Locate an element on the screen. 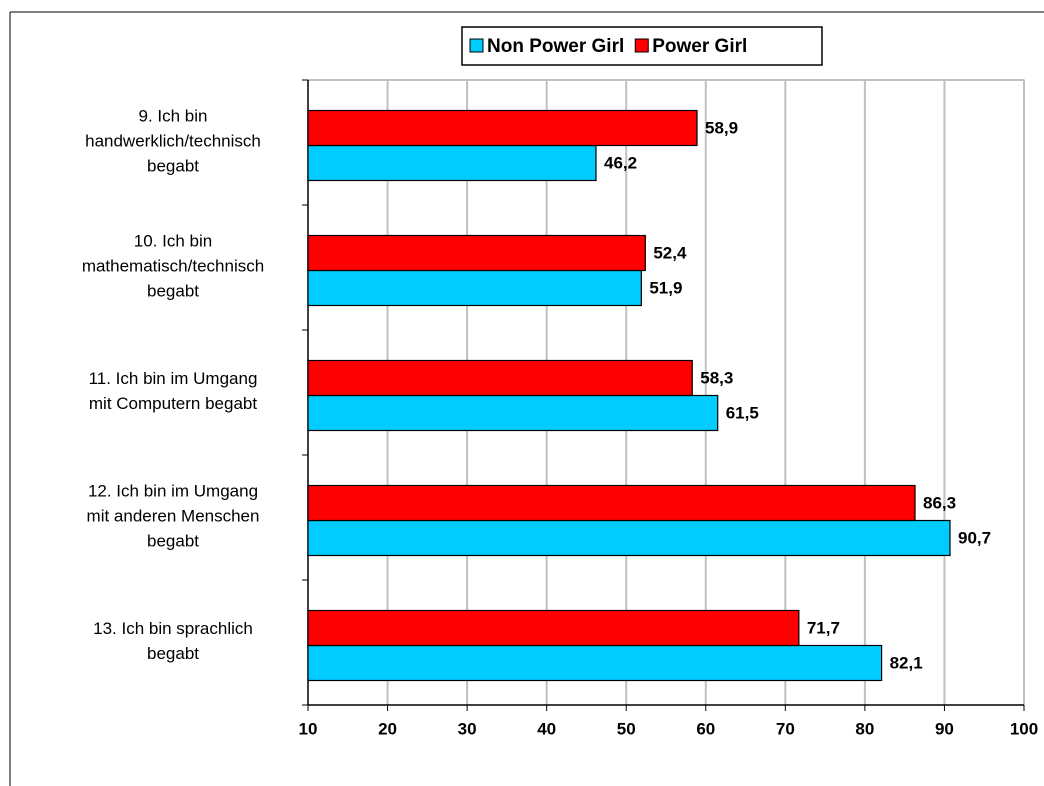  value-label: 52,4 is located at coordinates (670, 252).